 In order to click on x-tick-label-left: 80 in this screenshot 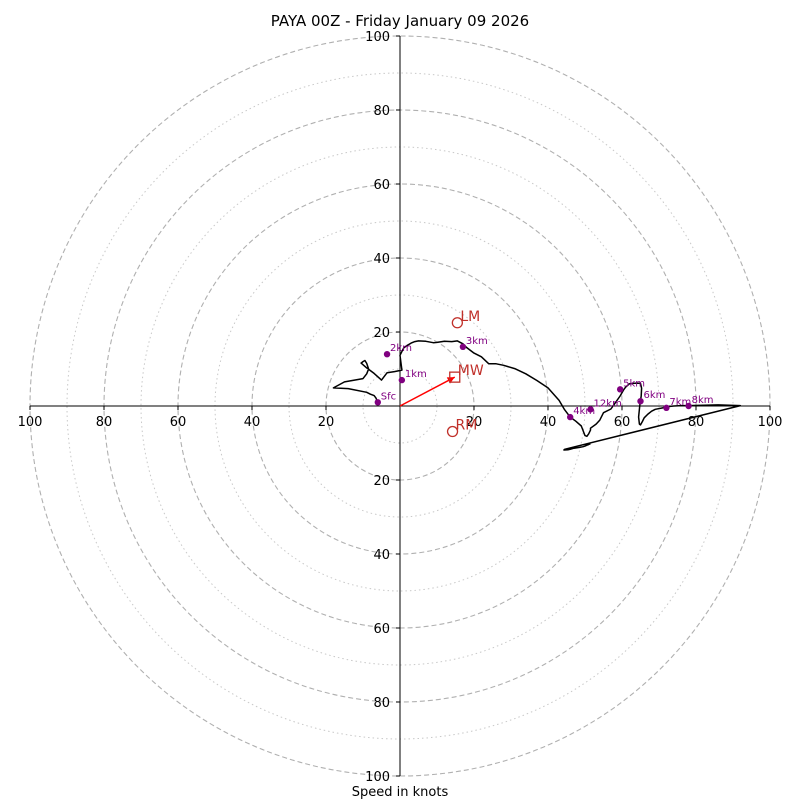, I will do `click(104, 422)`.